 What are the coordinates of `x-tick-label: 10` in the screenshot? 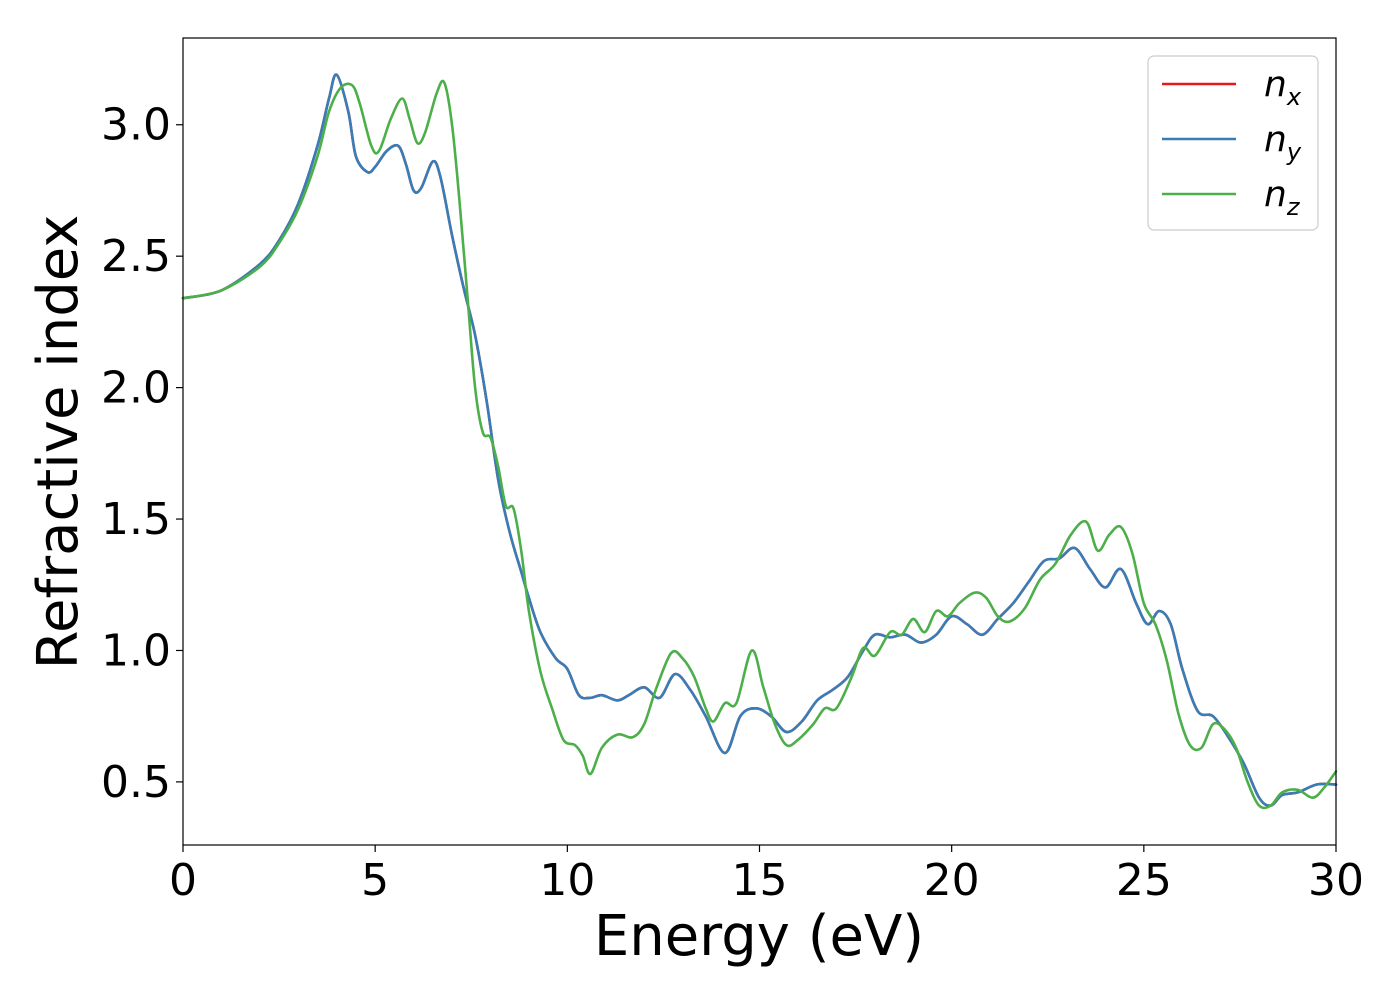 It's located at (567, 880).